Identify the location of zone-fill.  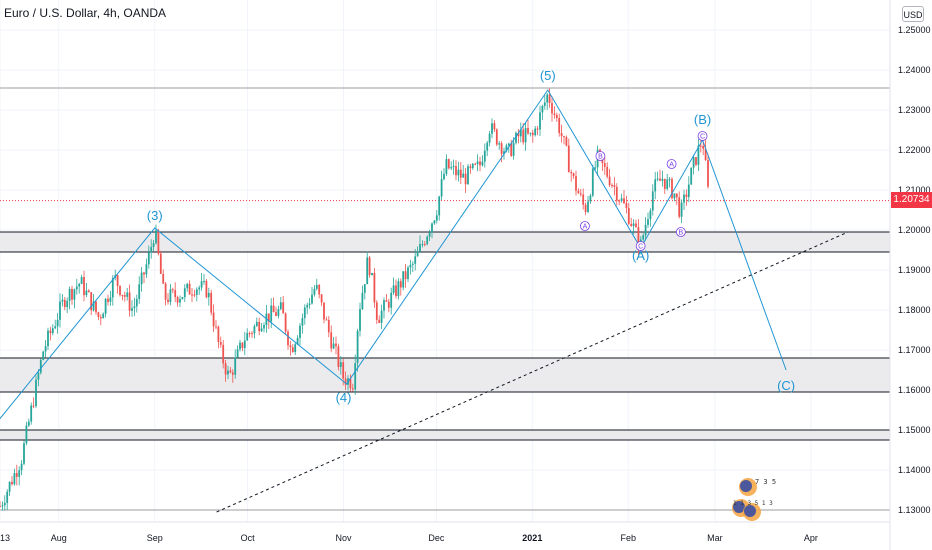
(445, 435).